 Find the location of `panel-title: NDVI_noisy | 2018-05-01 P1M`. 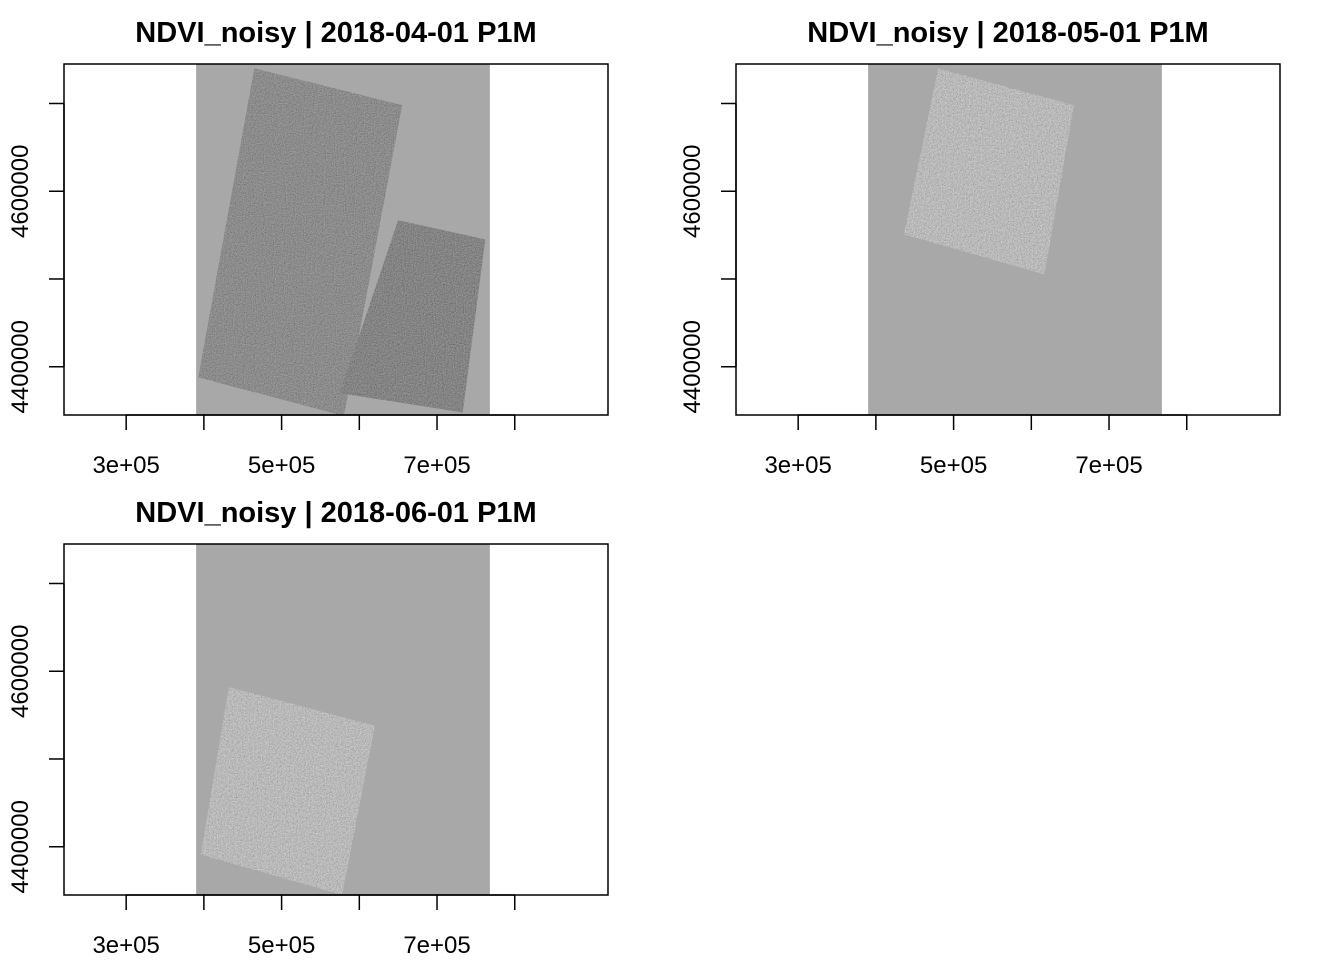

panel-title: NDVI_noisy | 2018-05-01 P1M is located at coordinates (1007, 33).